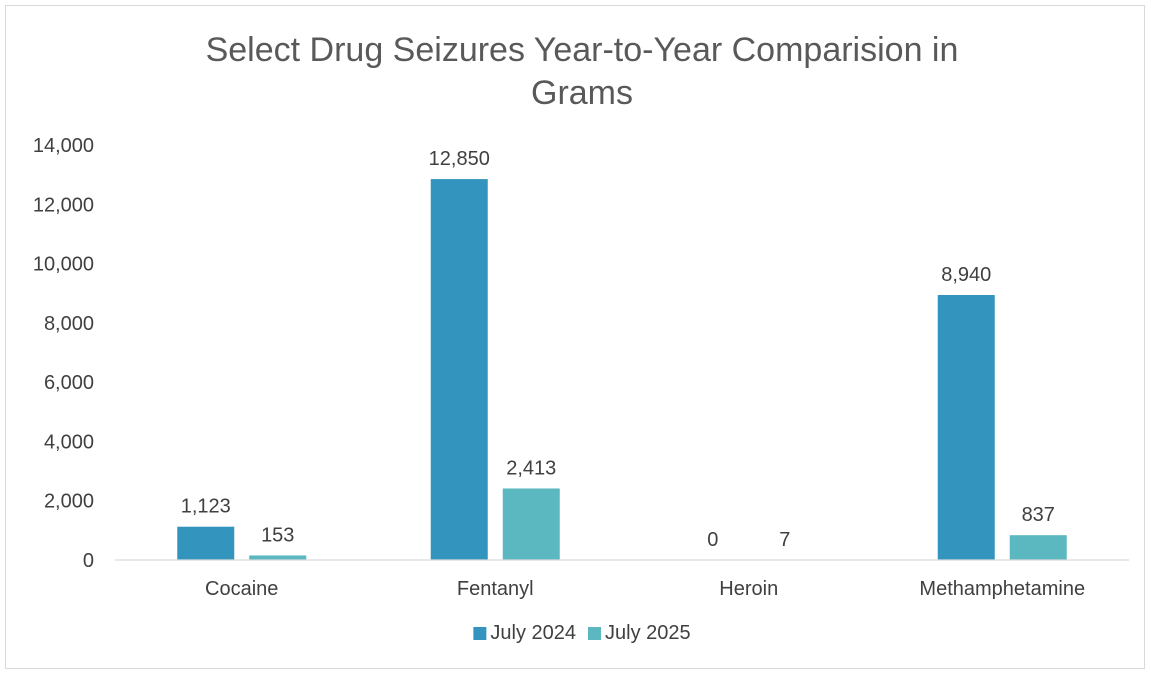 The image size is (1151, 675). Describe the element at coordinates (63, 353) in the screenshot. I see `y-axis: 0 2,000 4,000 6,000 8,000 10,000 12,000 14,000` at that location.